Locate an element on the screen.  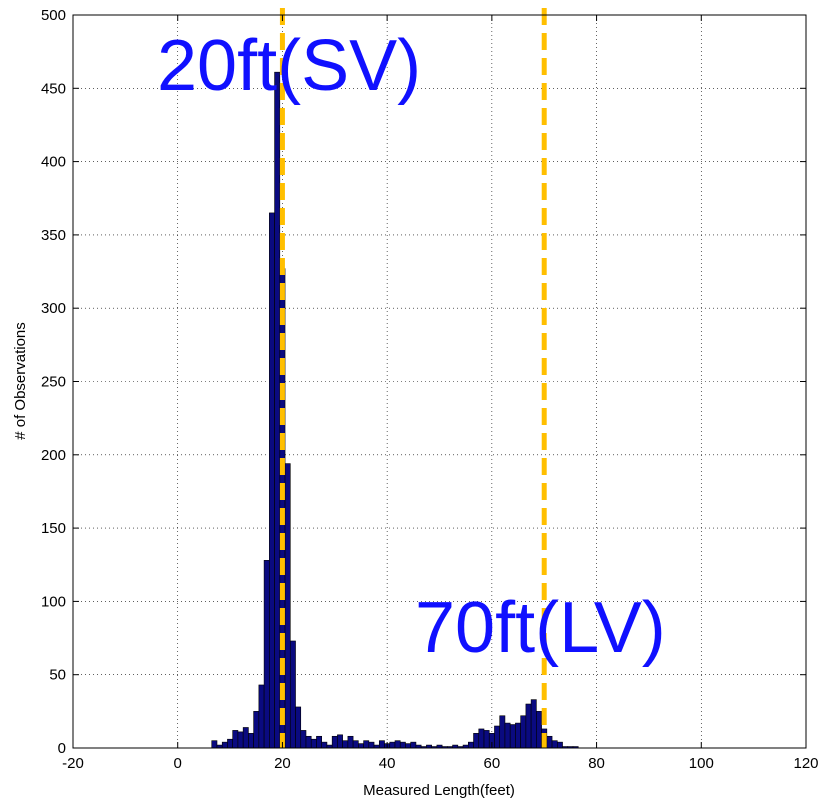
y-tick-label: 400 is located at coordinates (53, 162).